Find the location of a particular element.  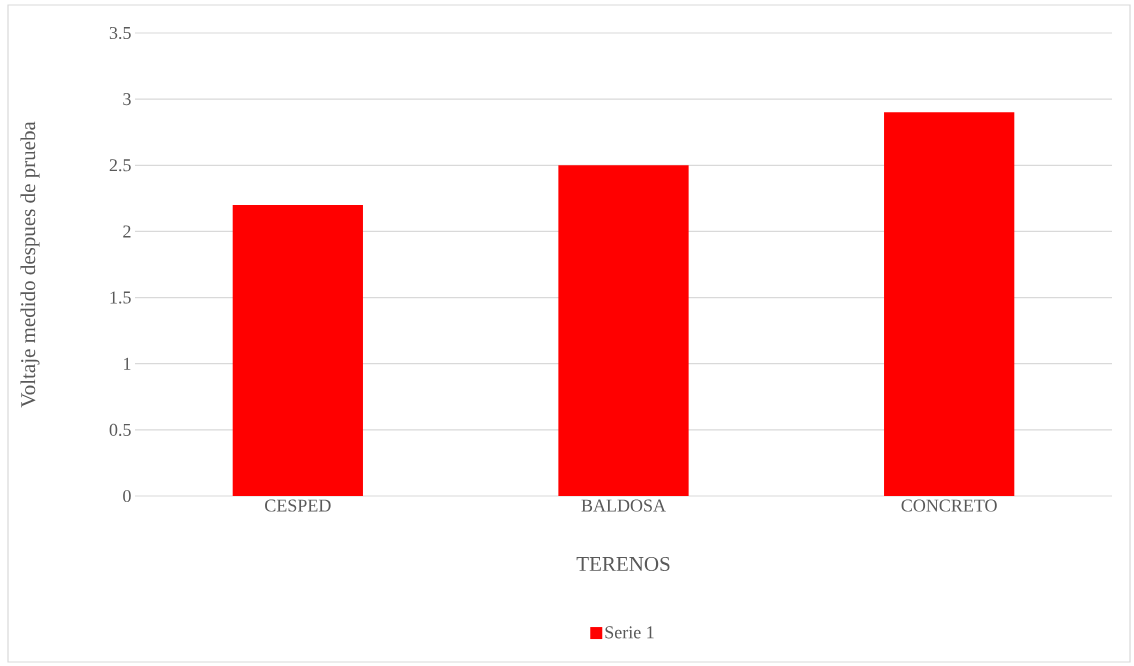

y-tick-label: 0 is located at coordinates (127, 496).